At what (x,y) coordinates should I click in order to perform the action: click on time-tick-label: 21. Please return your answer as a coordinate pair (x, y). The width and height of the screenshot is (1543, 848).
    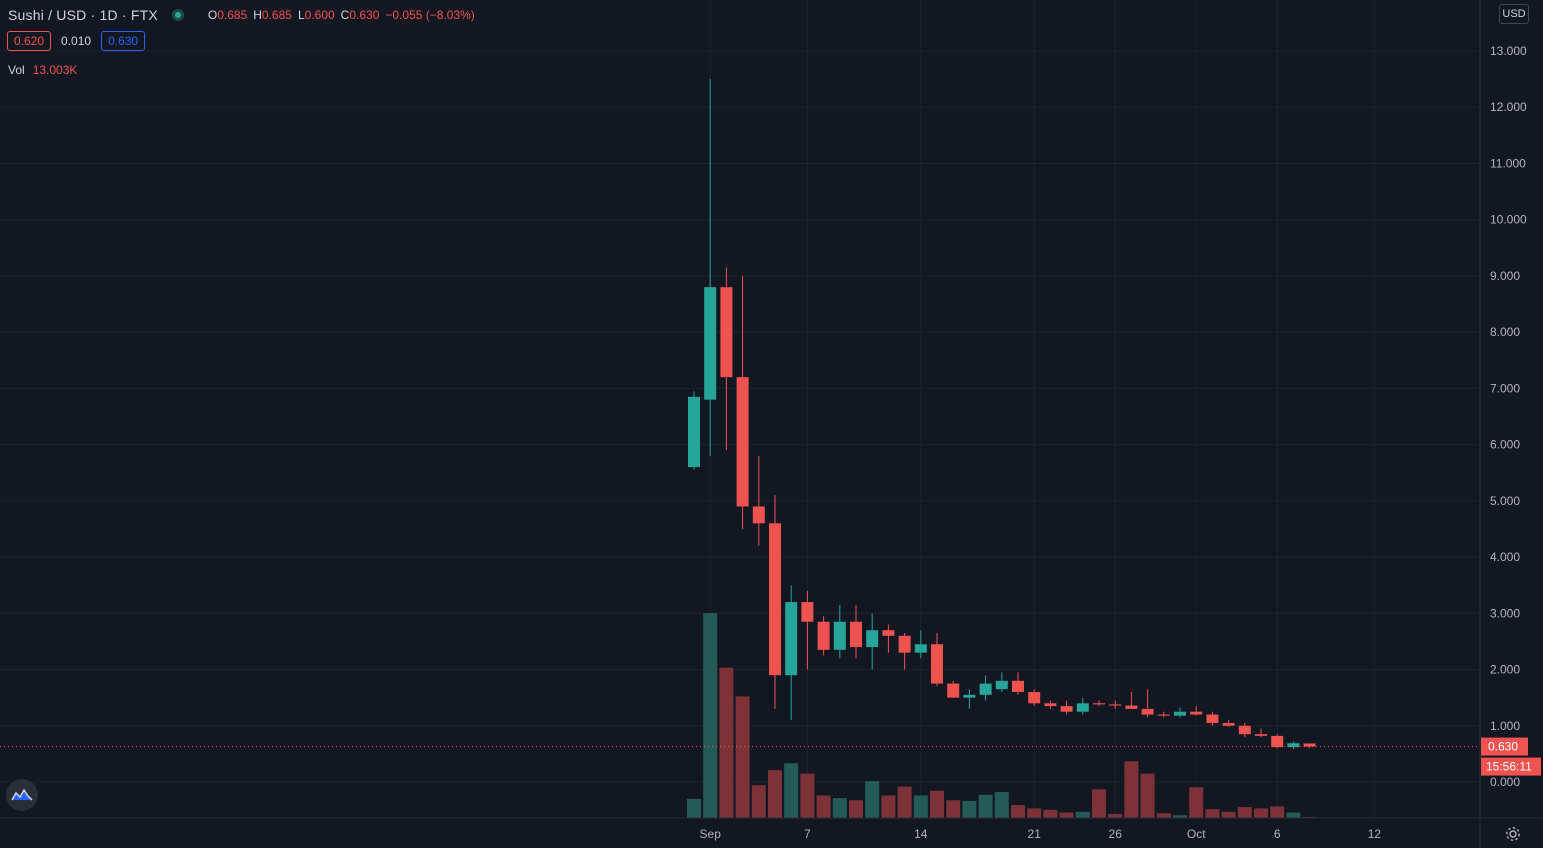
    Looking at the image, I should click on (1035, 834).